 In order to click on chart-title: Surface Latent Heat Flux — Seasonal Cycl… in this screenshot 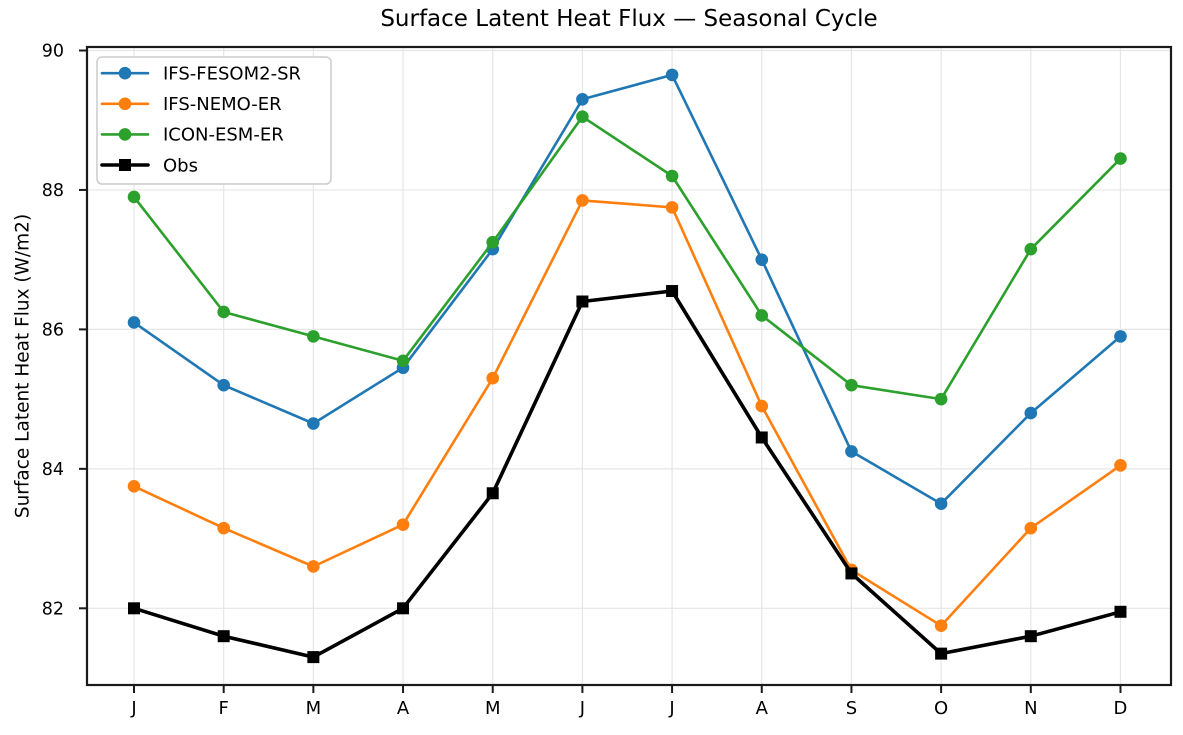, I will do `click(629, 19)`.